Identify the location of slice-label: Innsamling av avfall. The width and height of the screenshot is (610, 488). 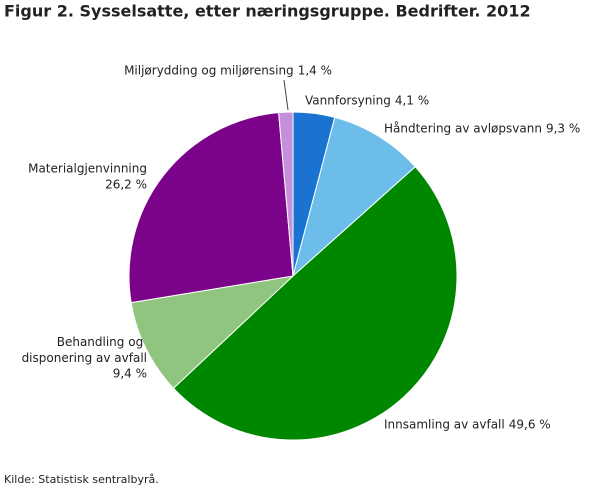
(444, 425).